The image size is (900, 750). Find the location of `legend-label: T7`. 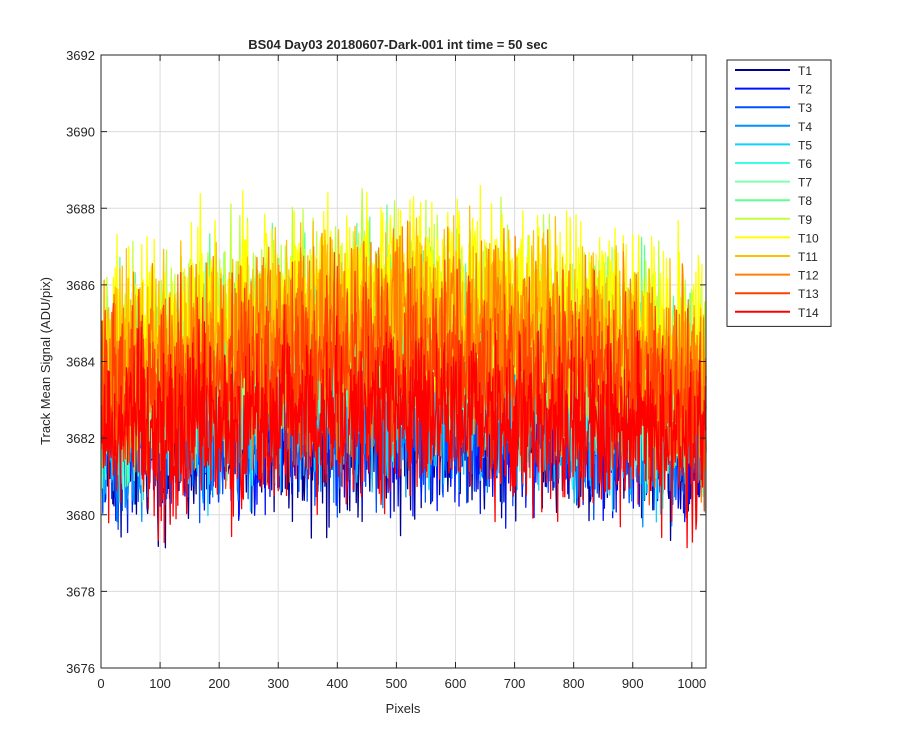

legend-label: T7 is located at coordinates (805, 183).